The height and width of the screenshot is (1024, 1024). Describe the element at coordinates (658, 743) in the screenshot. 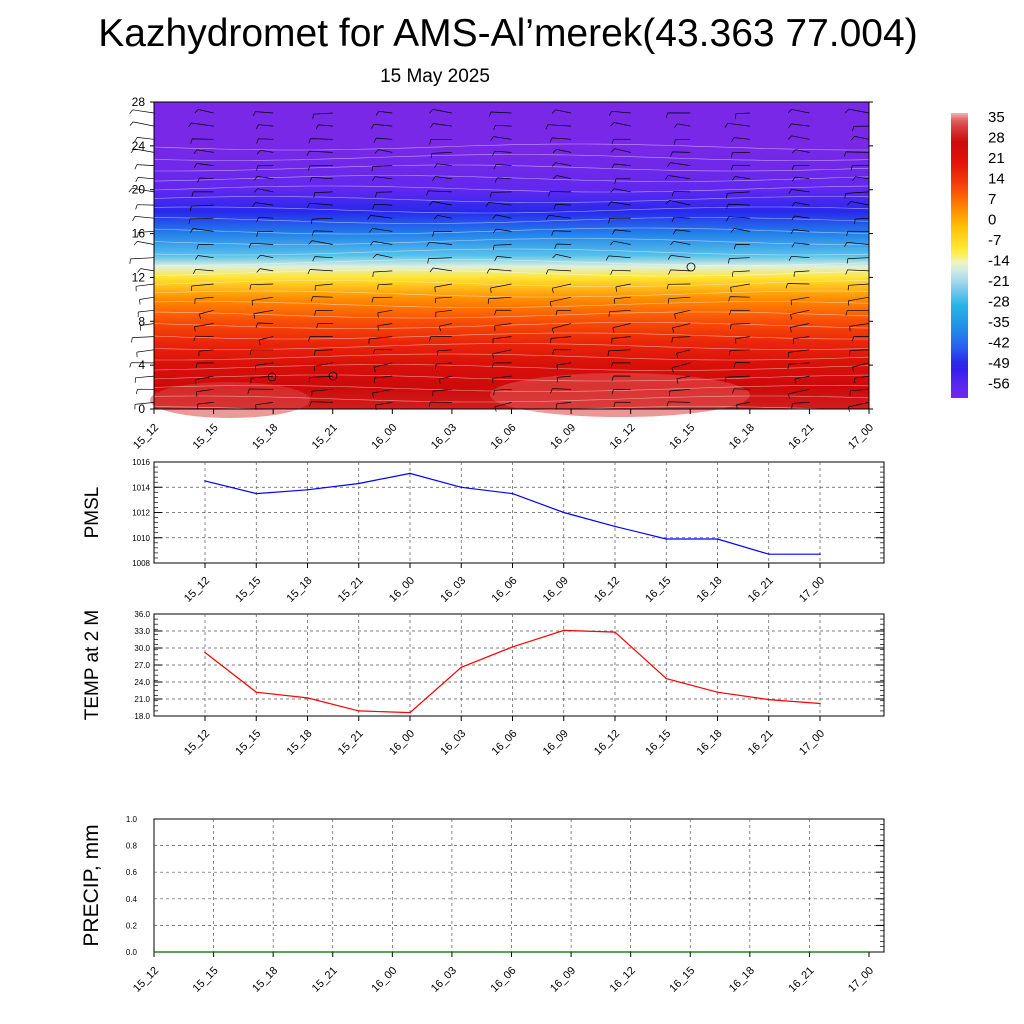

I see `temp-x-tick-label: 16_15` at that location.